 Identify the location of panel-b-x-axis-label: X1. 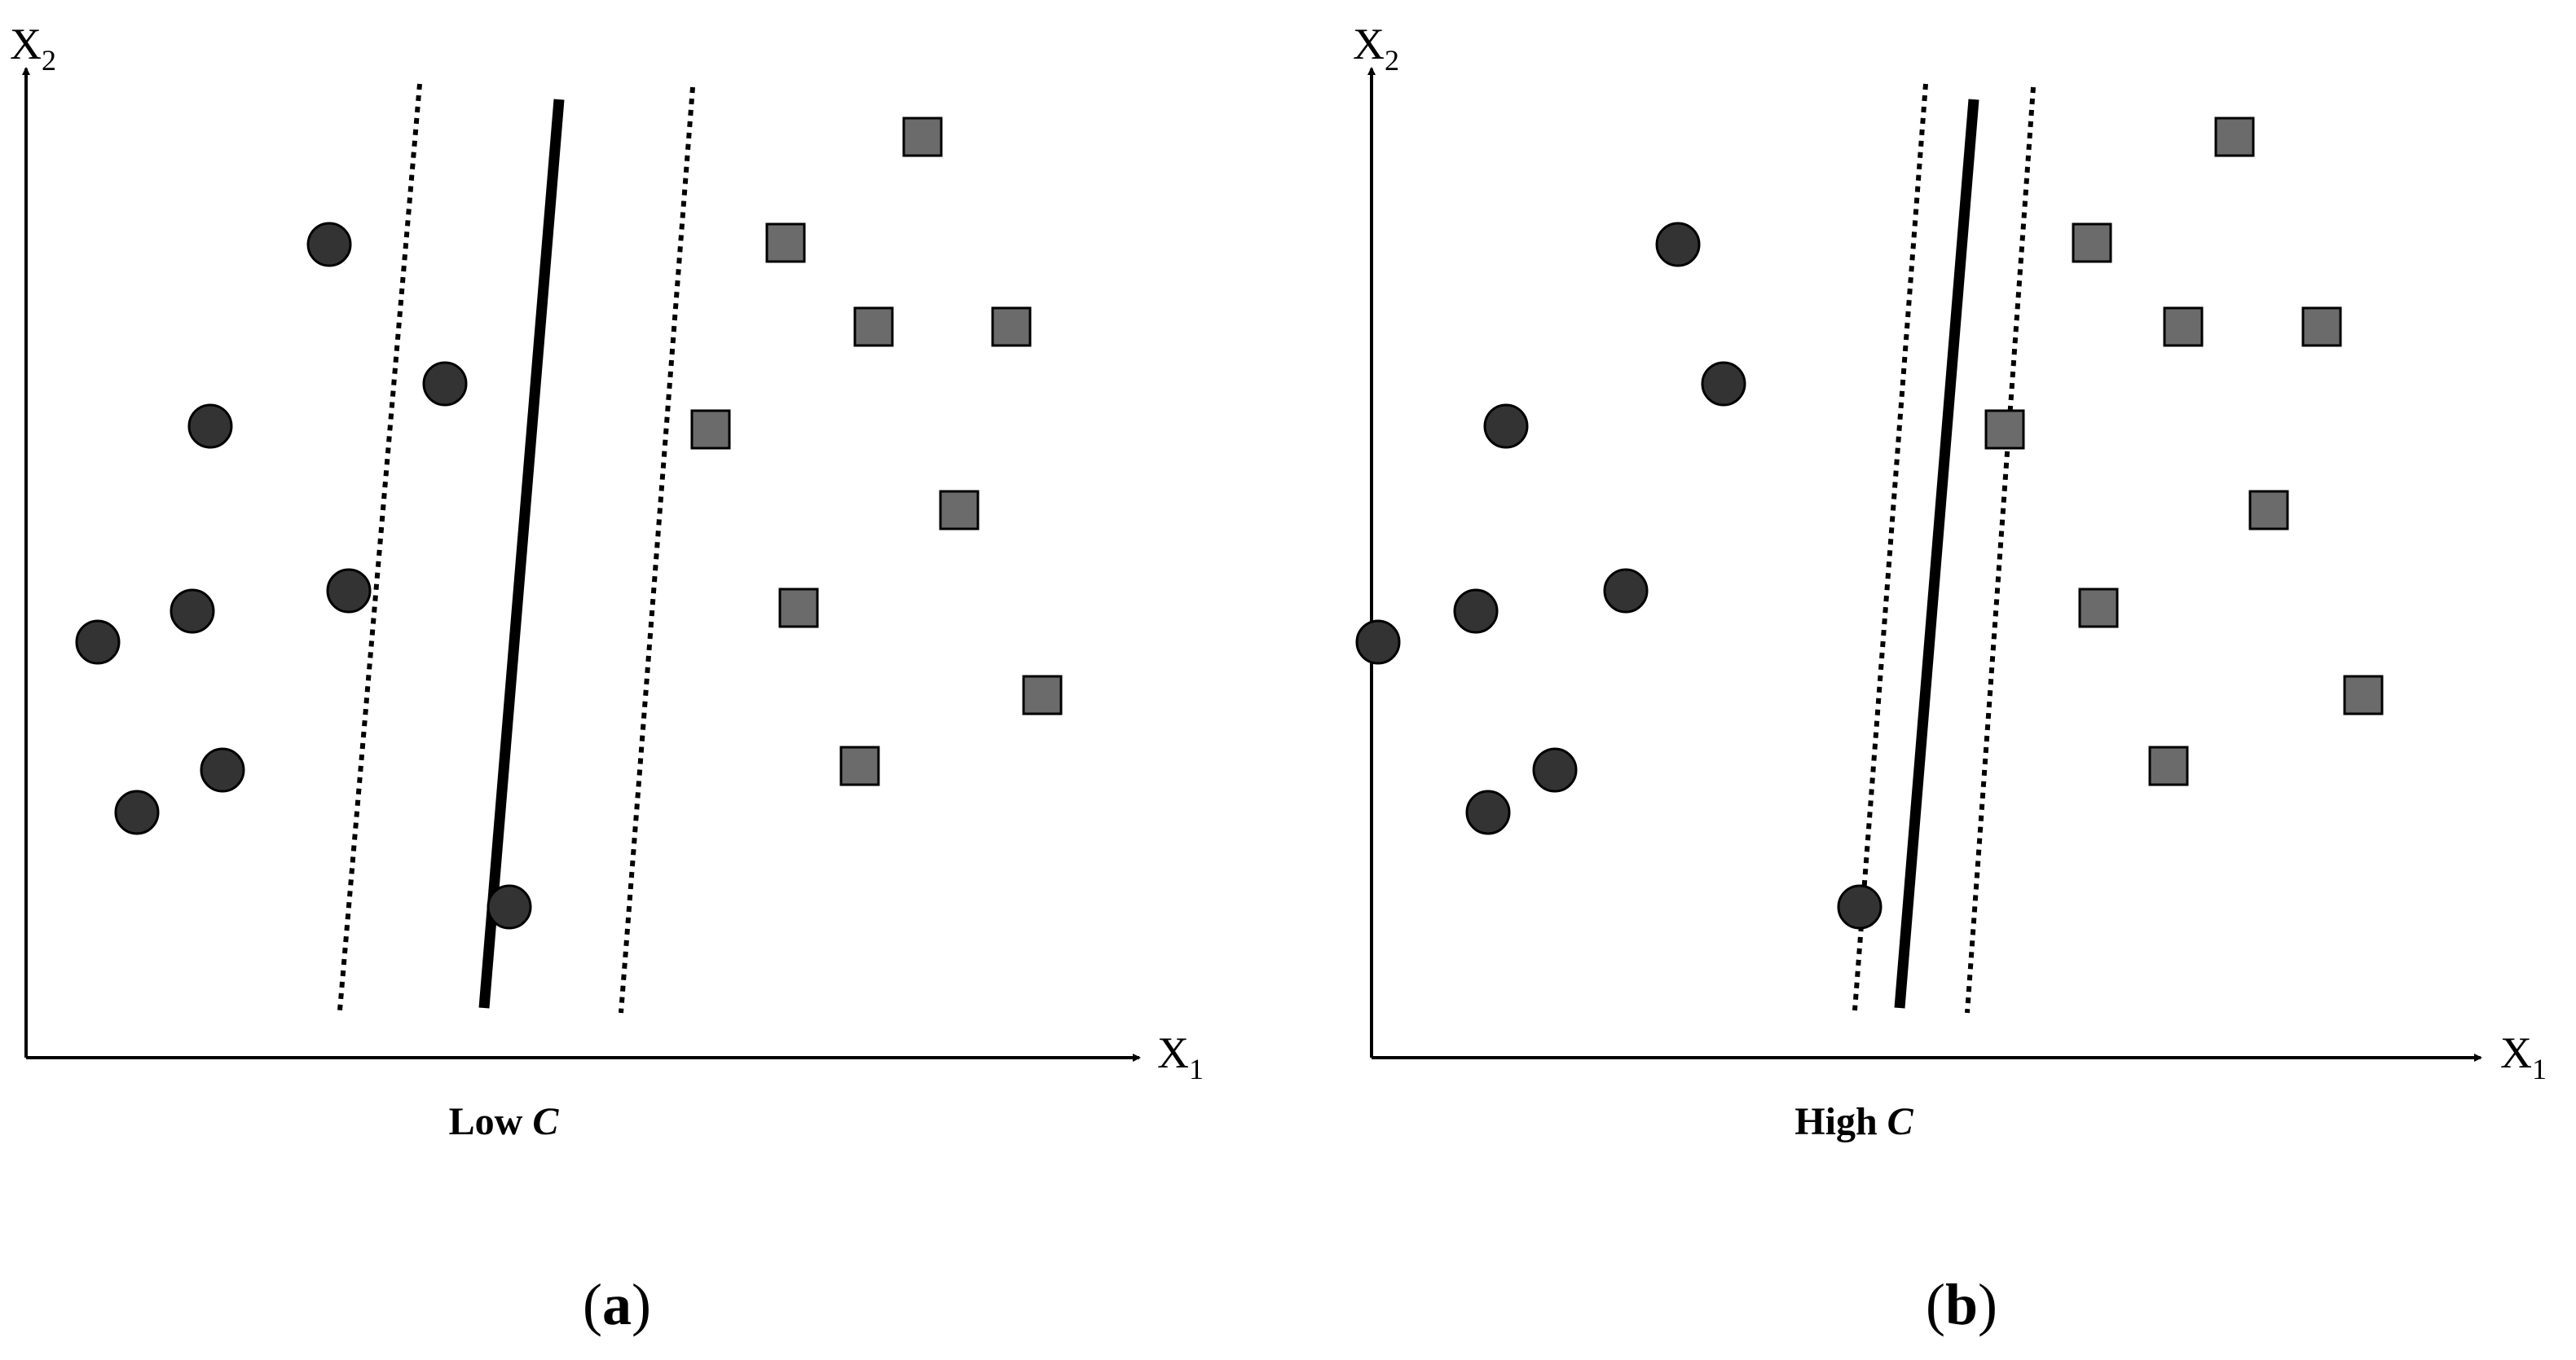
(2523, 1056).